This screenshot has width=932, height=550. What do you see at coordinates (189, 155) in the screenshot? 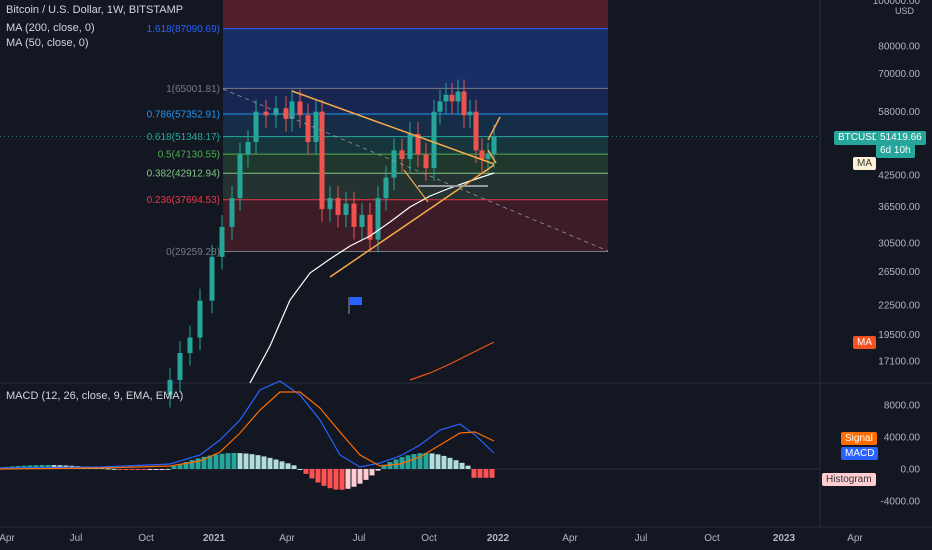
I see `fib-label-0.5: 0.5(47130.55)` at bounding box center [189, 155].